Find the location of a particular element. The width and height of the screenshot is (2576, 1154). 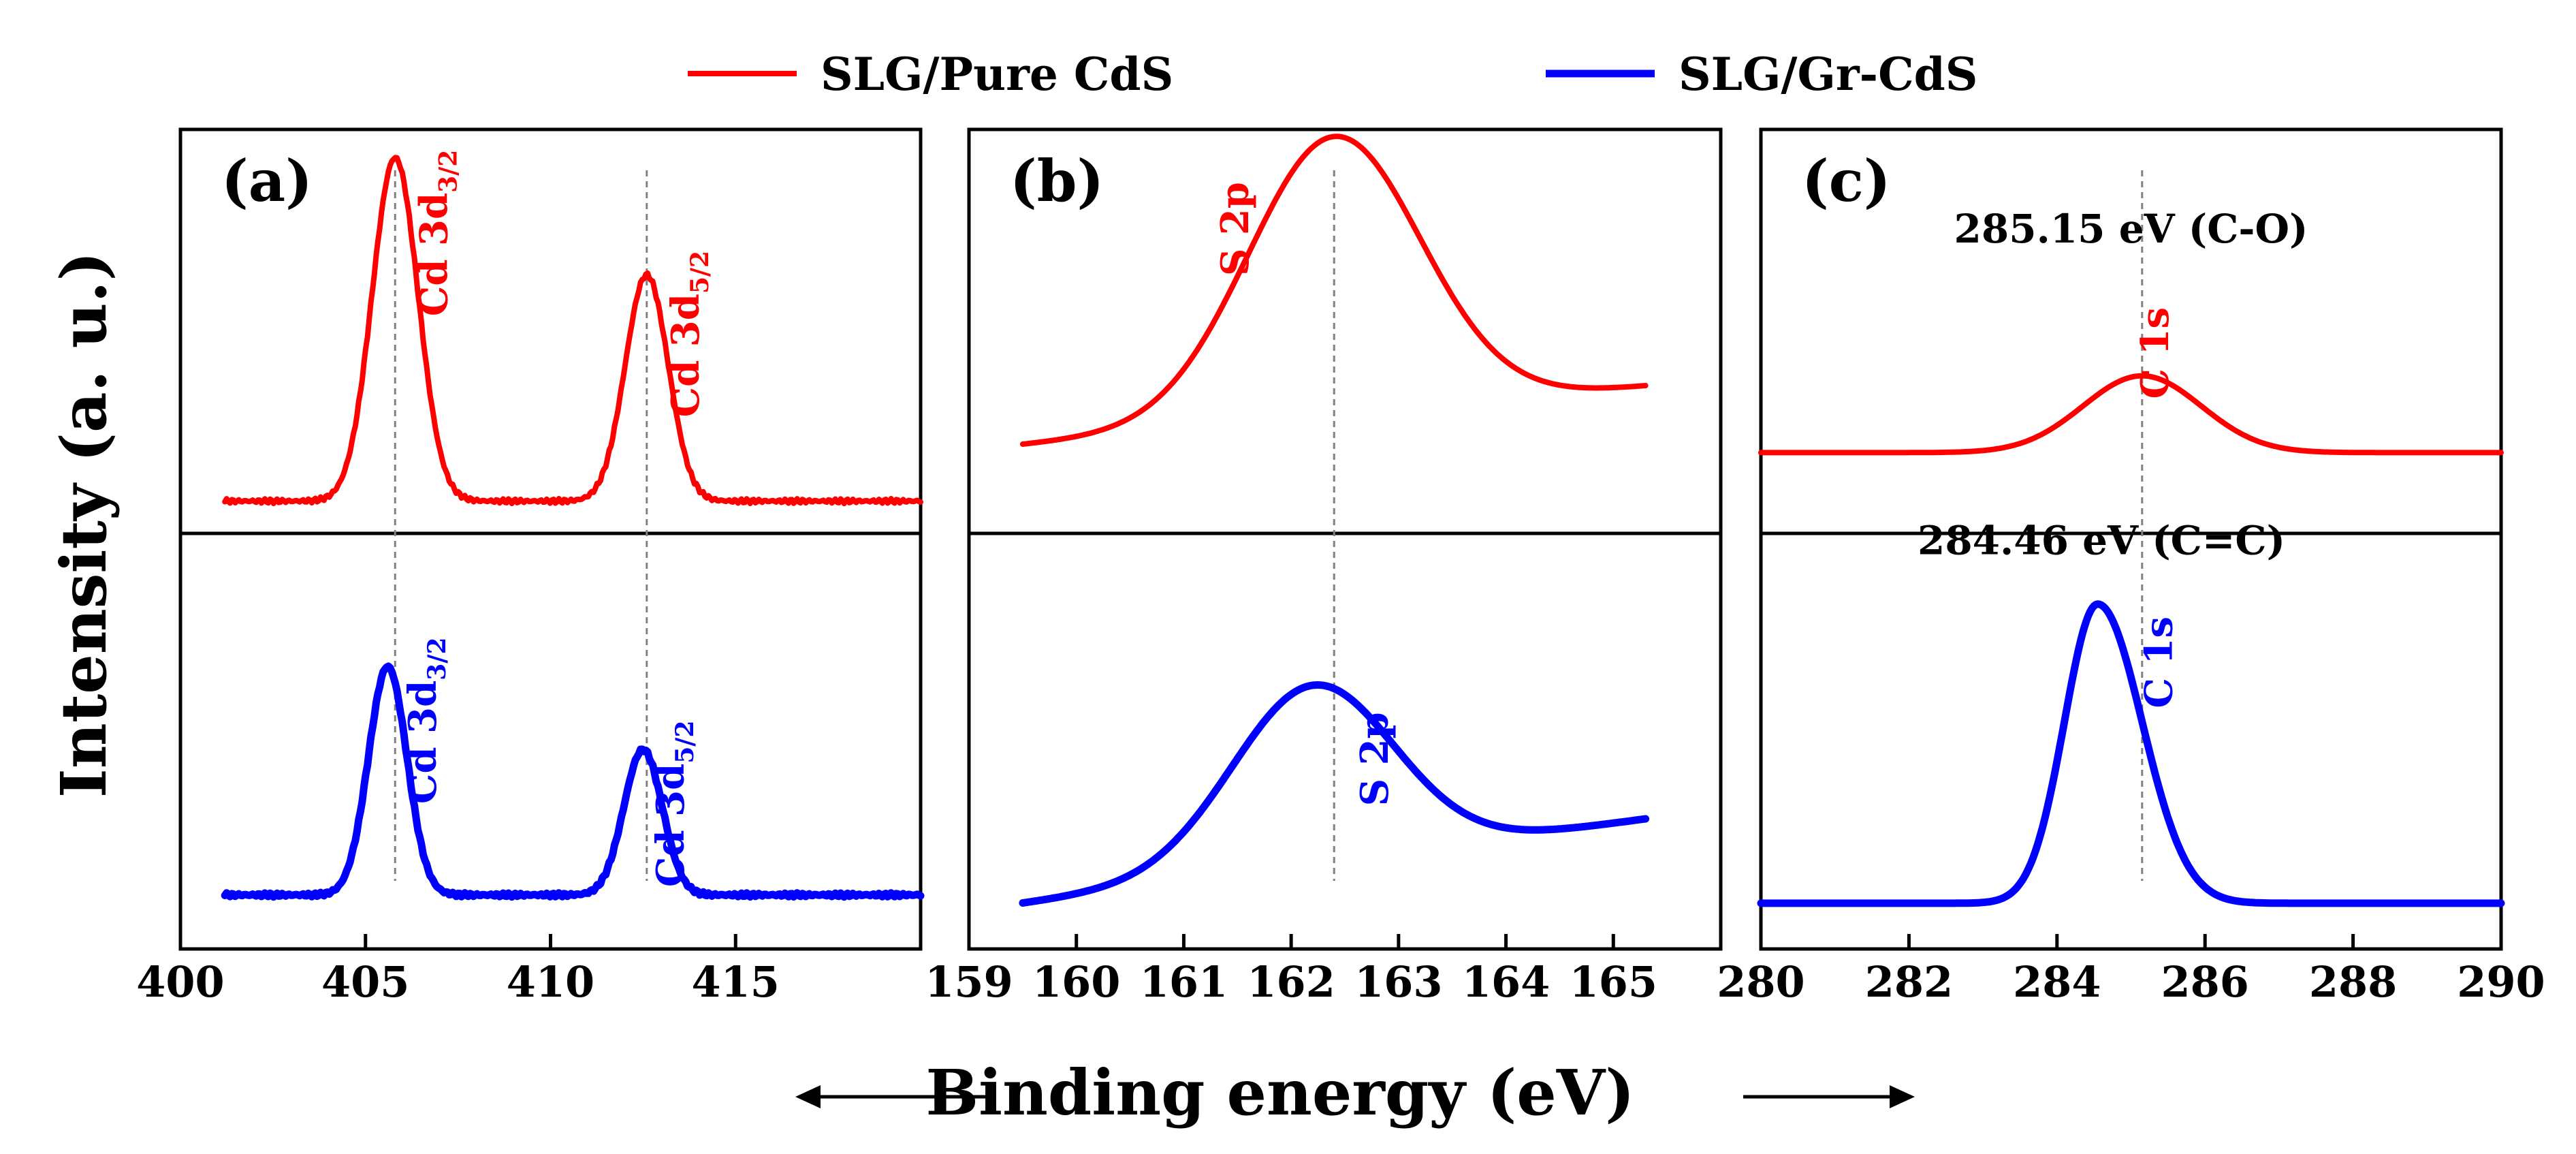

x-tick-label: 282 is located at coordinates (1909, 982).